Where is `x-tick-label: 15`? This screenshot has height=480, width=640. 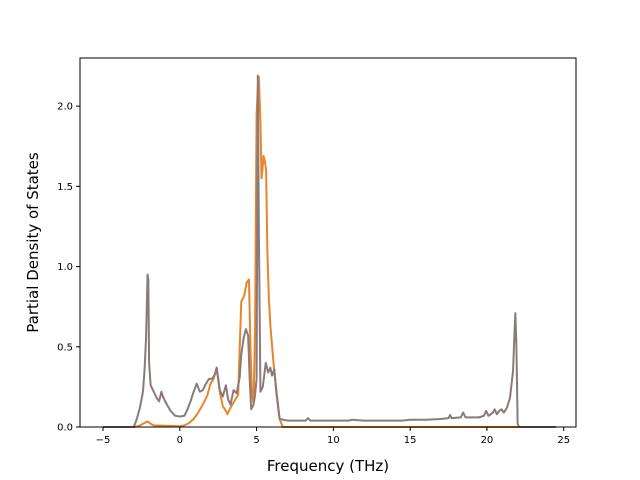 x-tick-label: 15 is located at coordinates (410, 440).